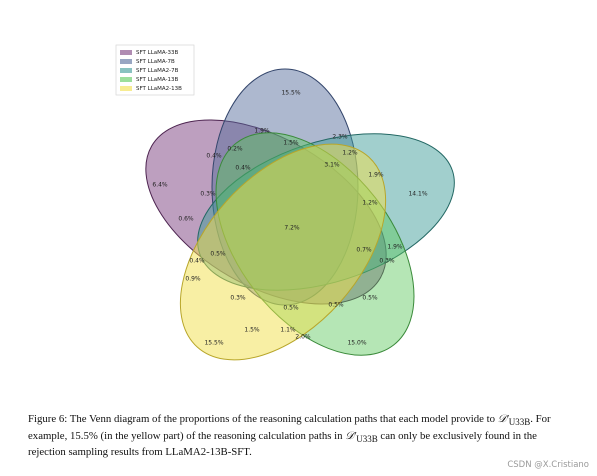 This screenshot has width=597, height=476. I want to click on region-label: 0.6%, so click(186, 219).